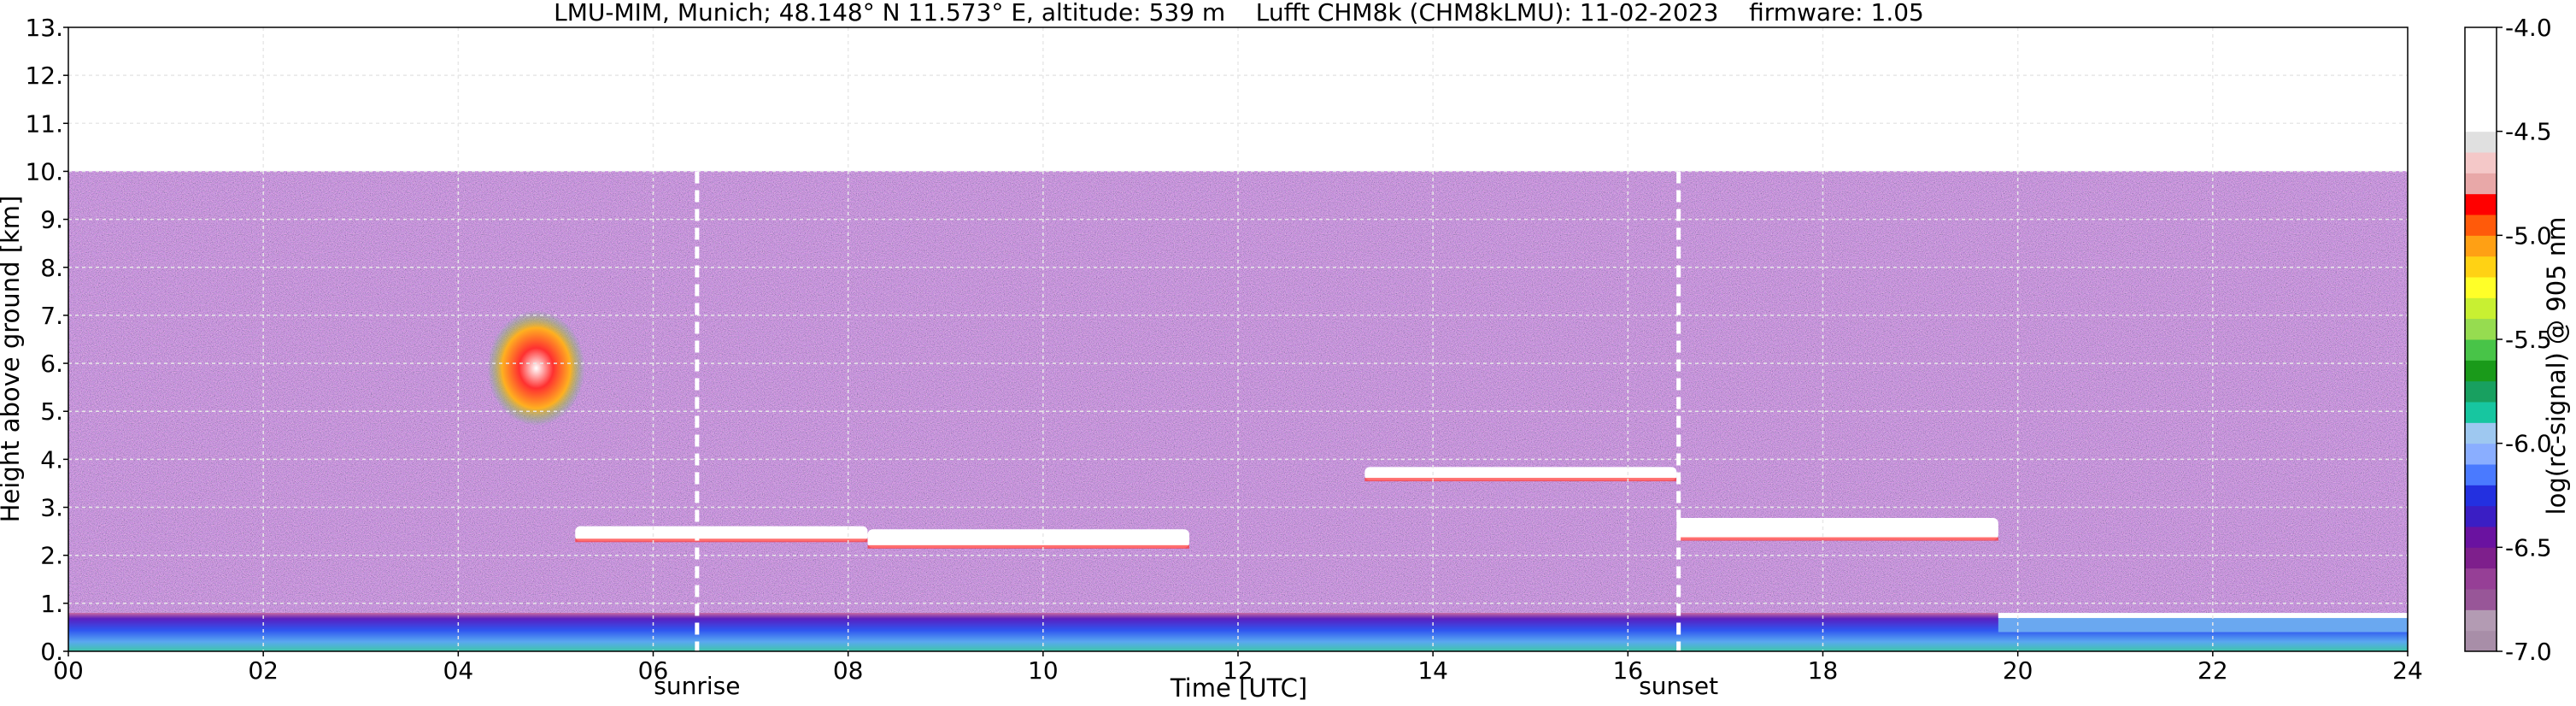 This screenshot has height=706, width=2576. Describe the element at coordinates (2203, 616) in the screenshot. I see `feature-low-cloud-top` at that location.